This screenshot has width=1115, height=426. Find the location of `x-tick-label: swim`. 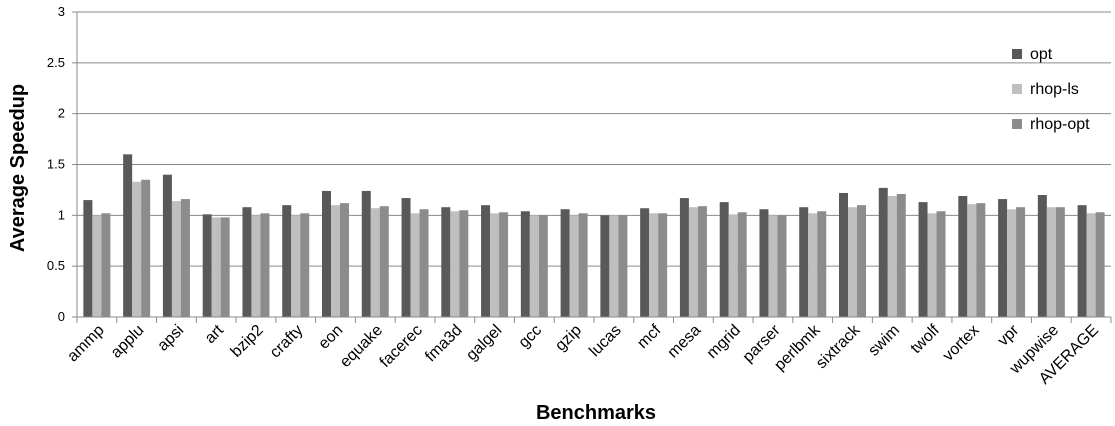

x-tick-label: swim is located at coordinates (884, 341).